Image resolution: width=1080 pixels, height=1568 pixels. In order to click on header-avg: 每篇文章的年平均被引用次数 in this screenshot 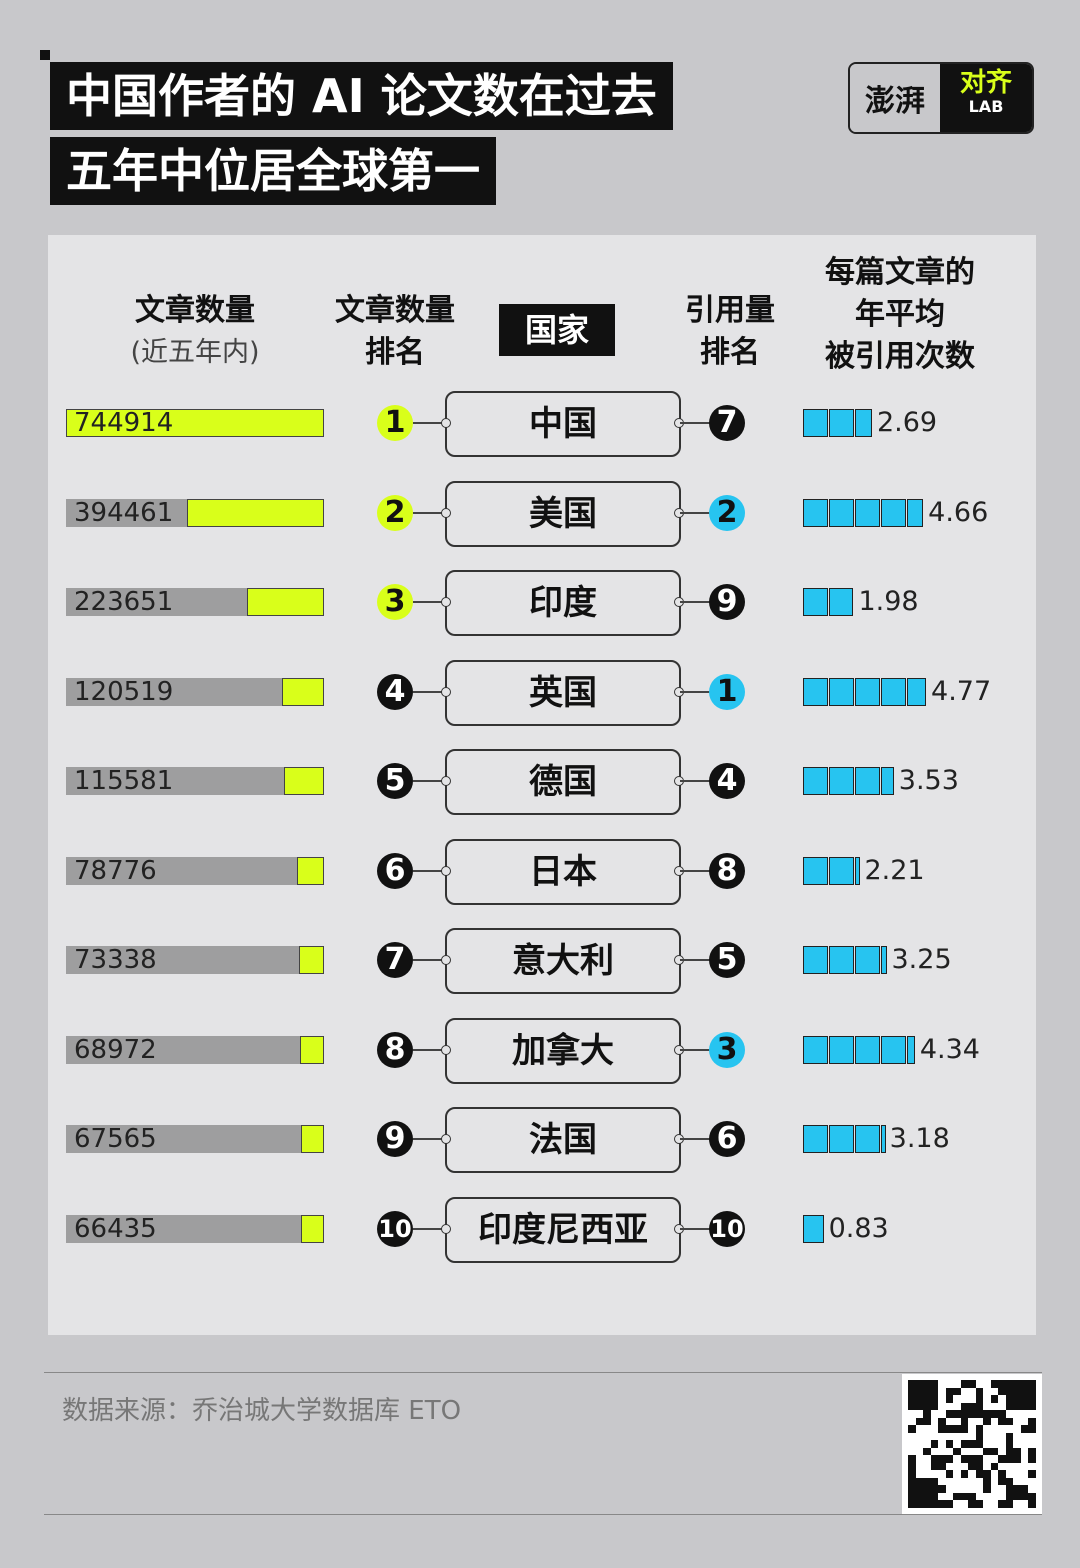, I will do `click(900, 315)`.